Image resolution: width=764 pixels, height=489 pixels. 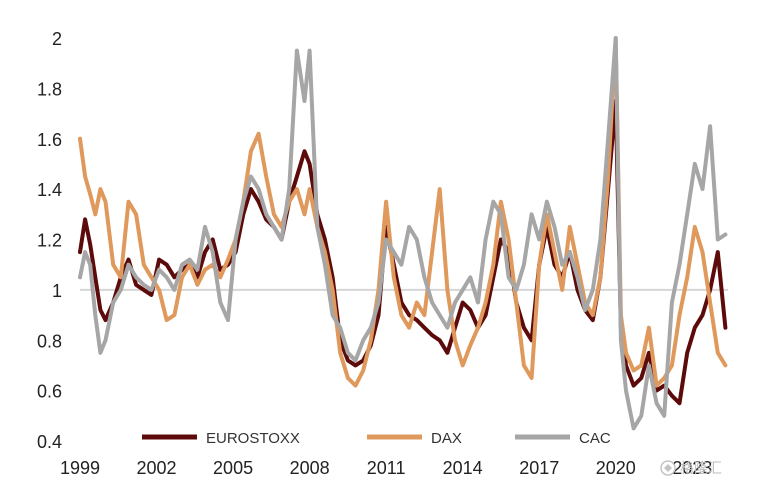 I want to click on x-tick-label: 2002, so click(x=157, y=468).